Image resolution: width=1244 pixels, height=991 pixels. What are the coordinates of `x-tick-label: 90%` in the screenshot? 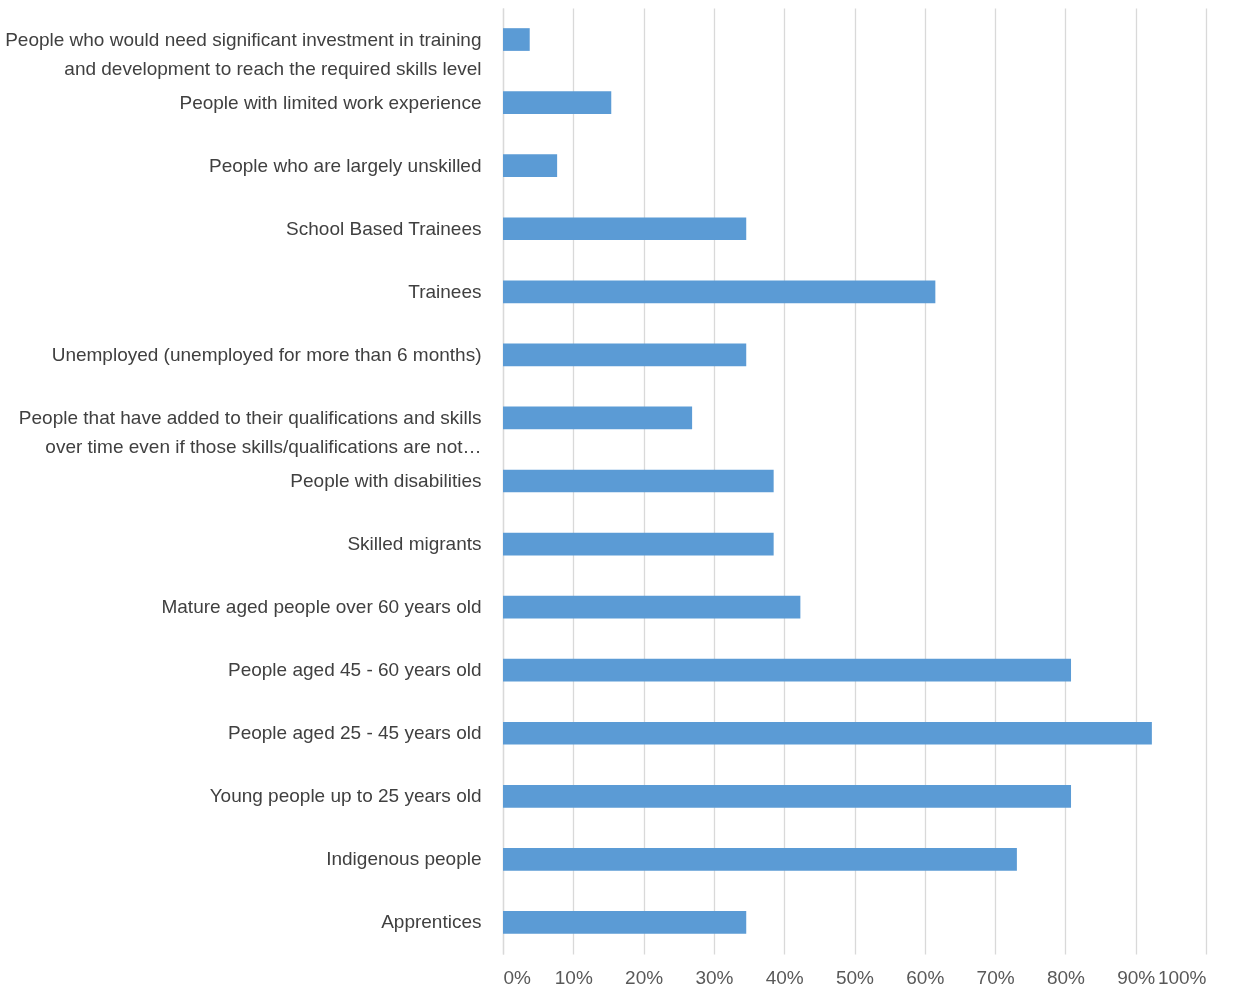 It's located at (1136, 977).